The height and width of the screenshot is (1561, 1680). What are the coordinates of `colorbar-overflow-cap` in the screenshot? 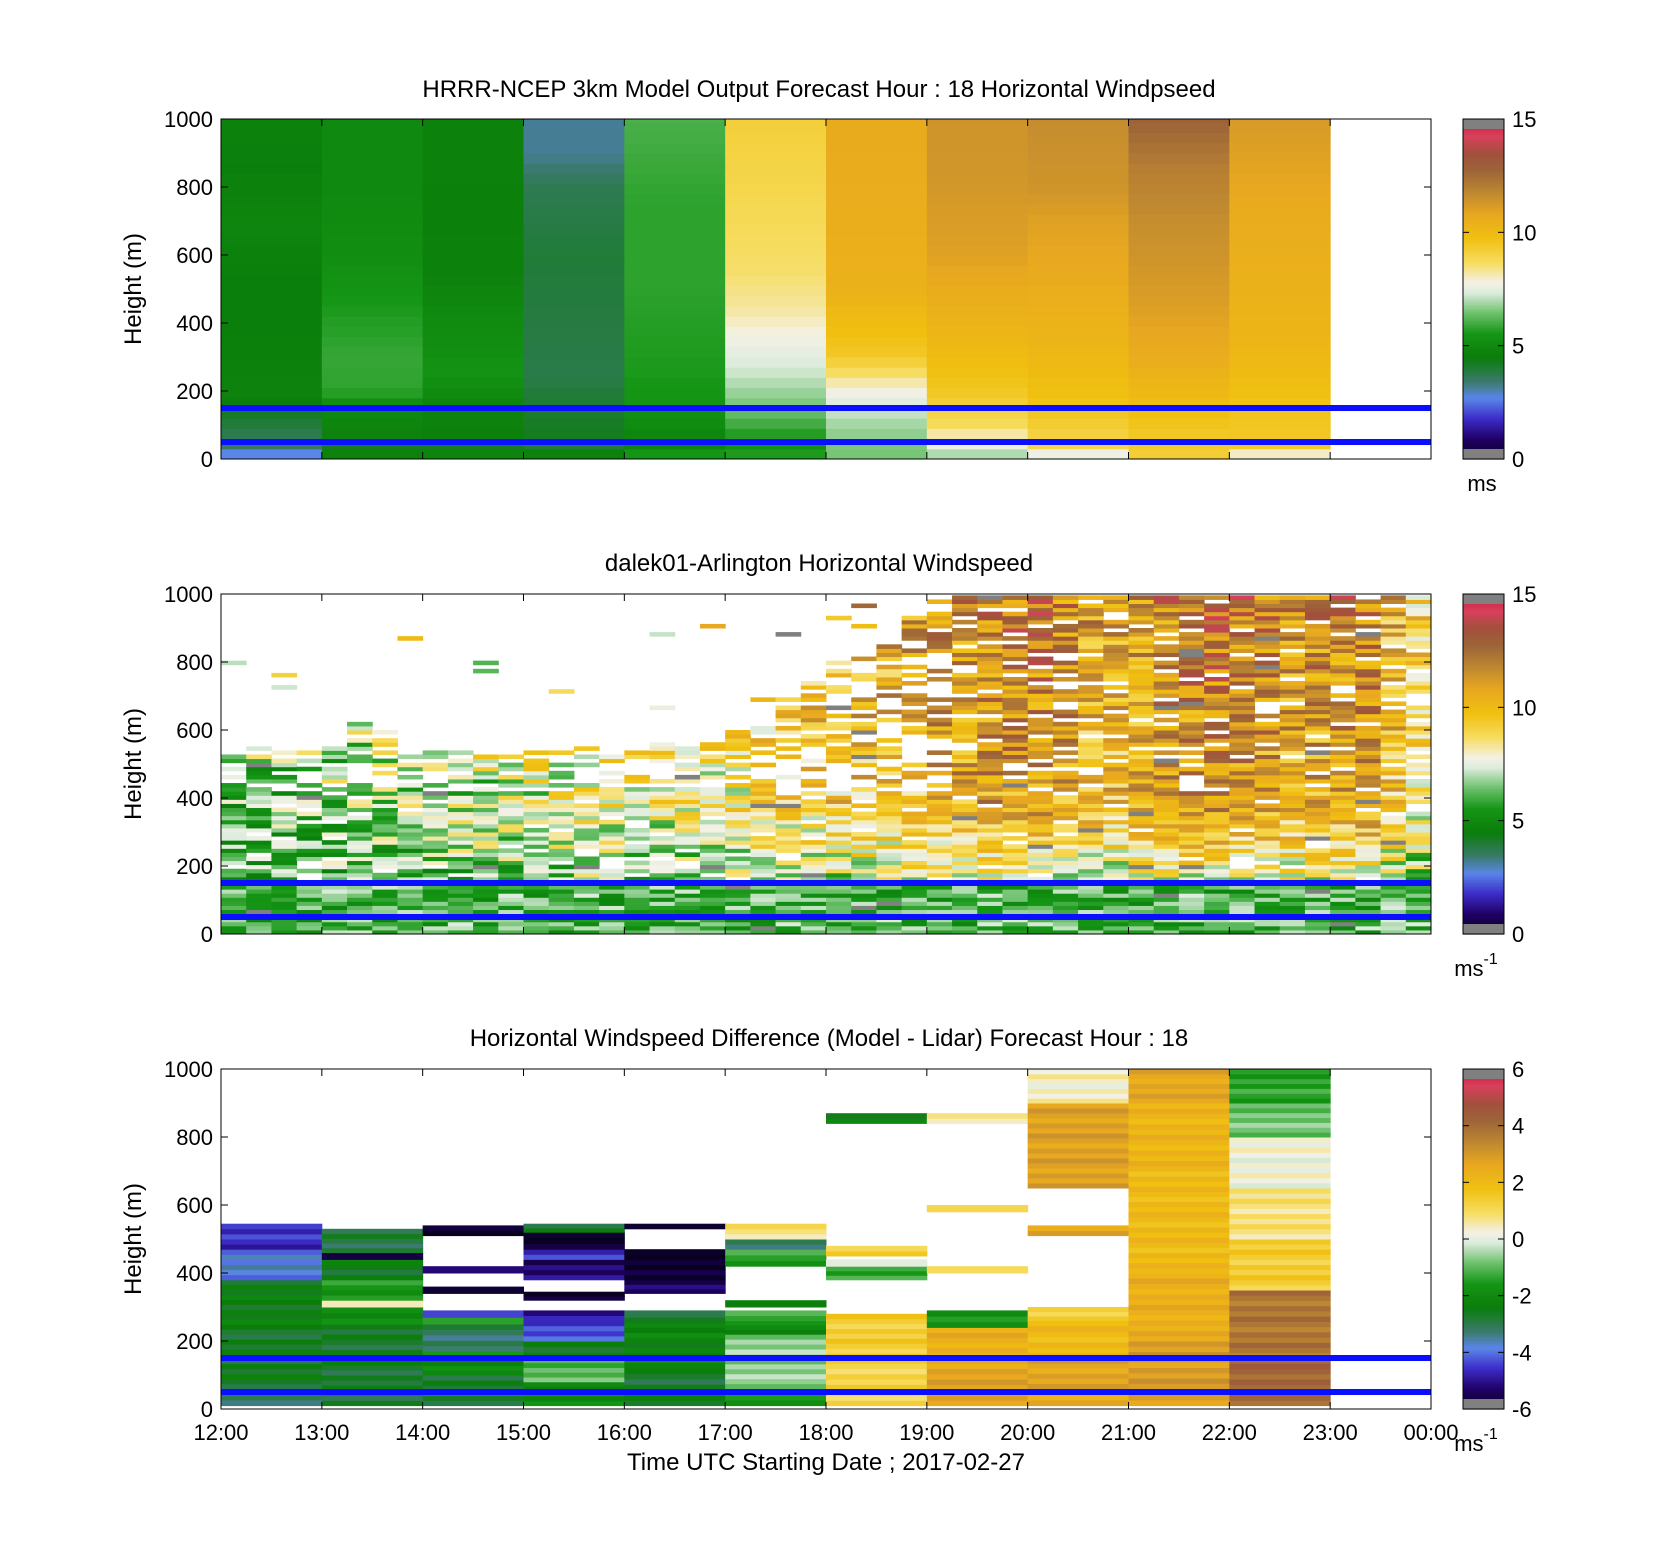 It's located at (1483, 599).